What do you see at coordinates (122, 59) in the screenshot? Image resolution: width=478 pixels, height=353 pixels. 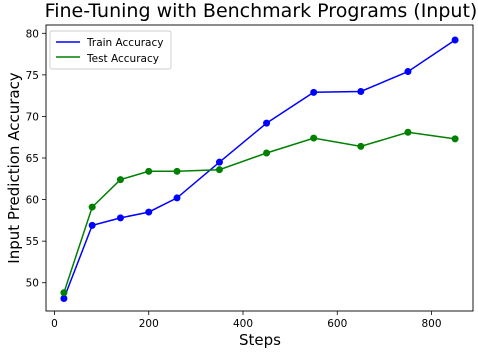 I see `legend-label-test-accuracy: Test Accuracy` at bounding box center [122, 59].